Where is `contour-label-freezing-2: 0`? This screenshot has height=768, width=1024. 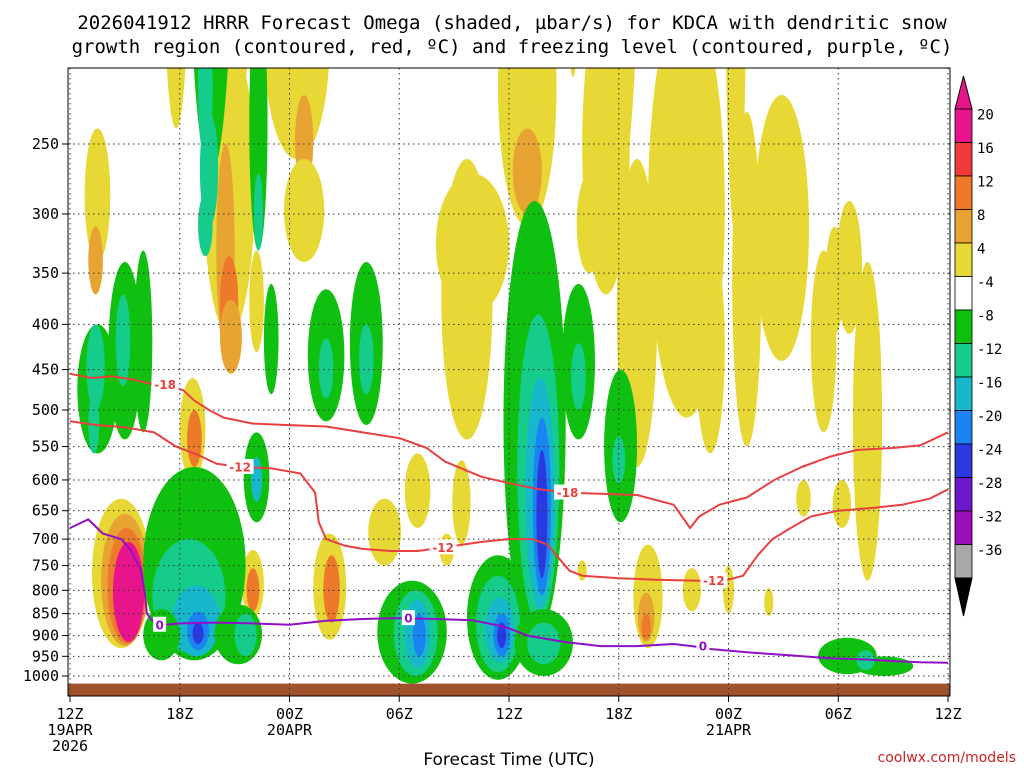 contour-label-freezing-2: 0 is located at coordinates (703, 647).